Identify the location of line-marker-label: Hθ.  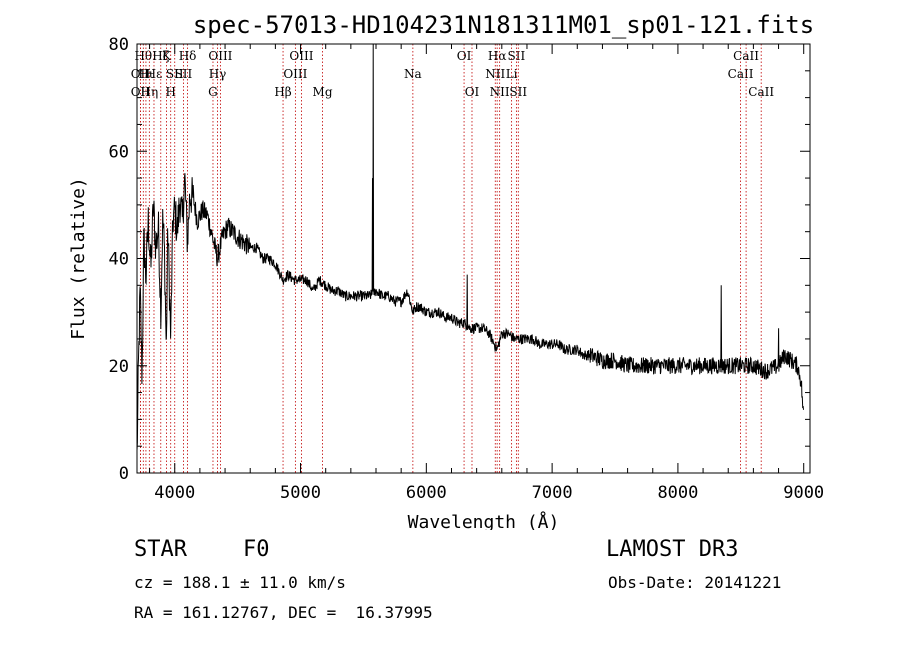
(143, 56).